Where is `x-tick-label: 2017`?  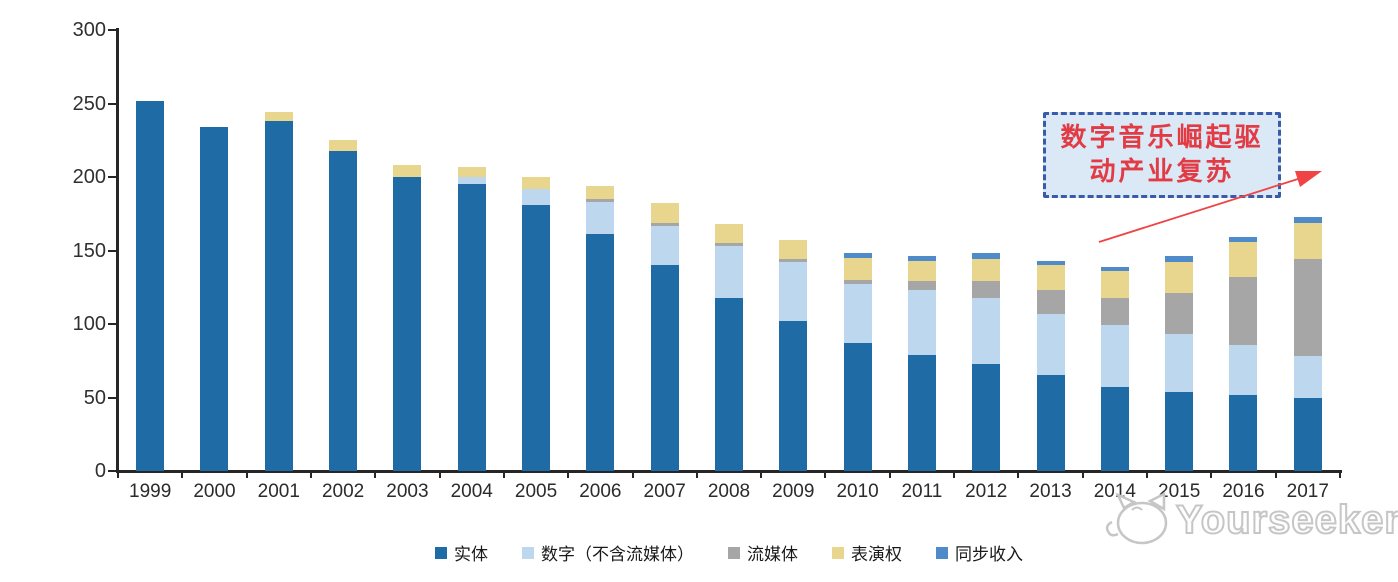 x-tick-label: 2017 is located at coordinates (1307, 491).